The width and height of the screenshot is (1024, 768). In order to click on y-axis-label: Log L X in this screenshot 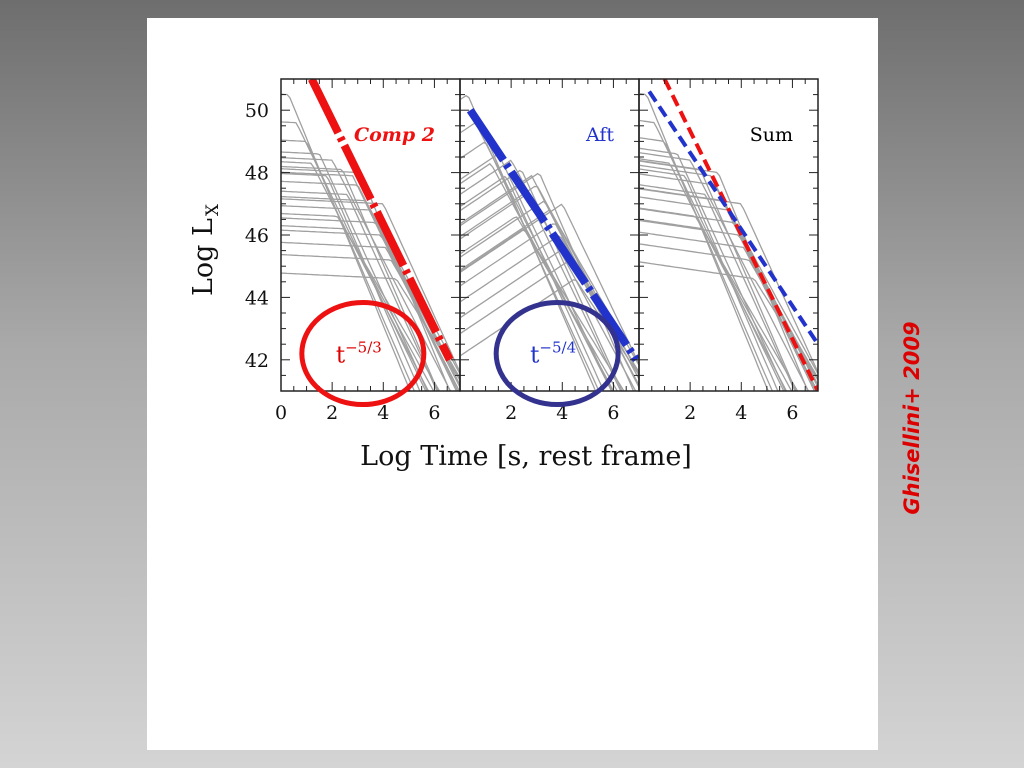, I will do `click(205, 249)`.